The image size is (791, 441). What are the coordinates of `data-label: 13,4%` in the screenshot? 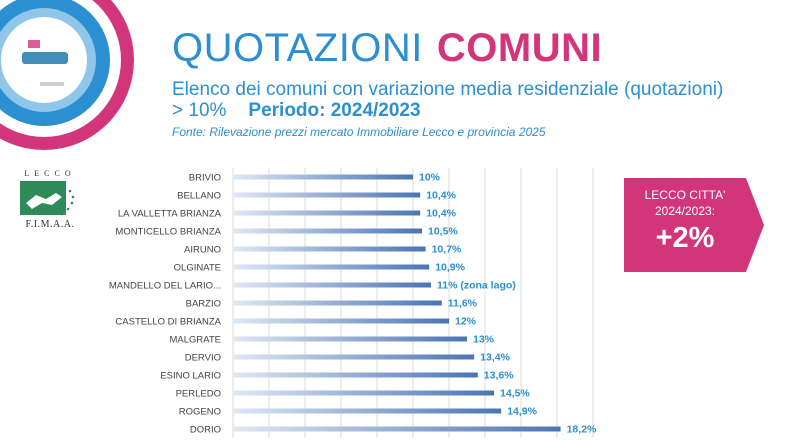 It's located at (495, 358).